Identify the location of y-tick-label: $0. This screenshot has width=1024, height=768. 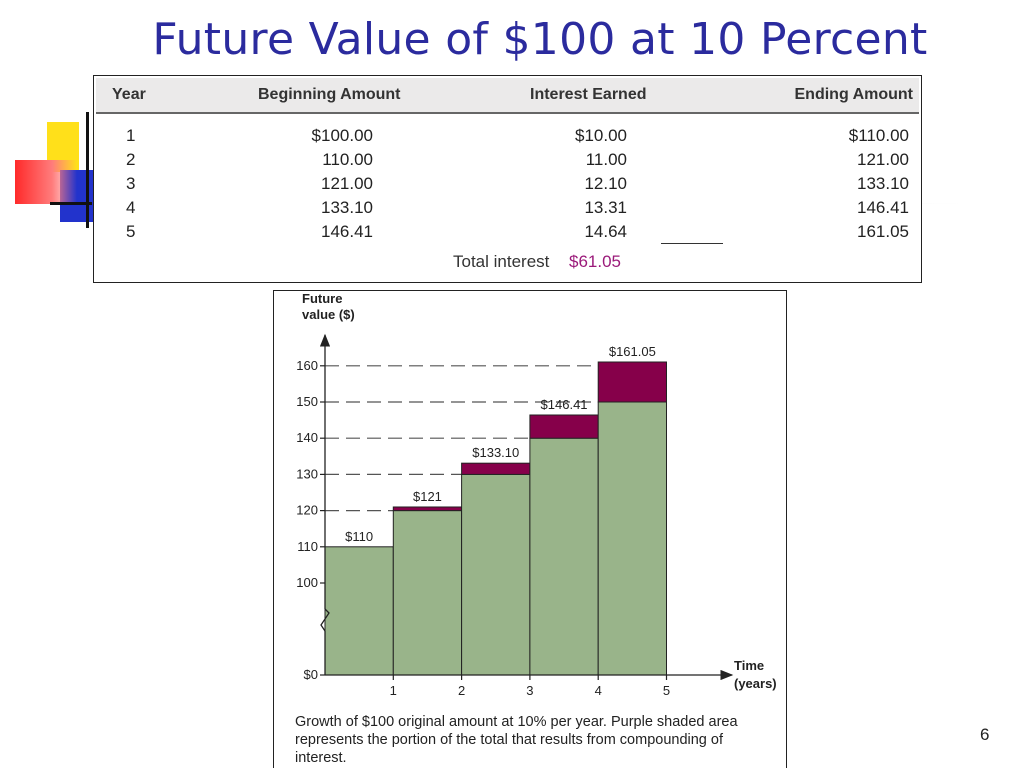
(311, 674).